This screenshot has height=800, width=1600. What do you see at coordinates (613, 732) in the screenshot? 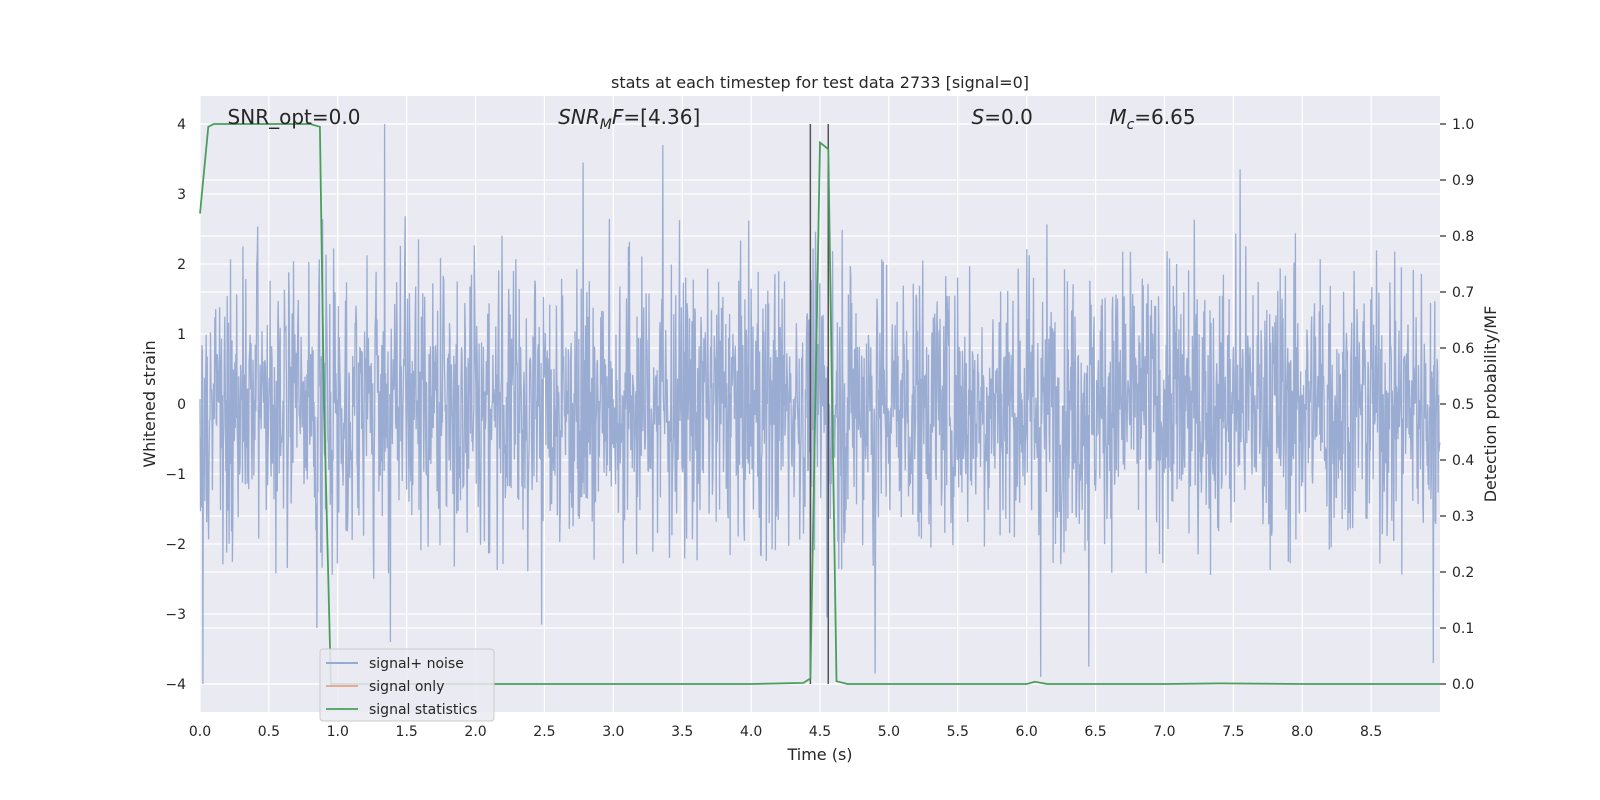
I see `x-tick-label: 3.0` at bounding box center [613, 732].